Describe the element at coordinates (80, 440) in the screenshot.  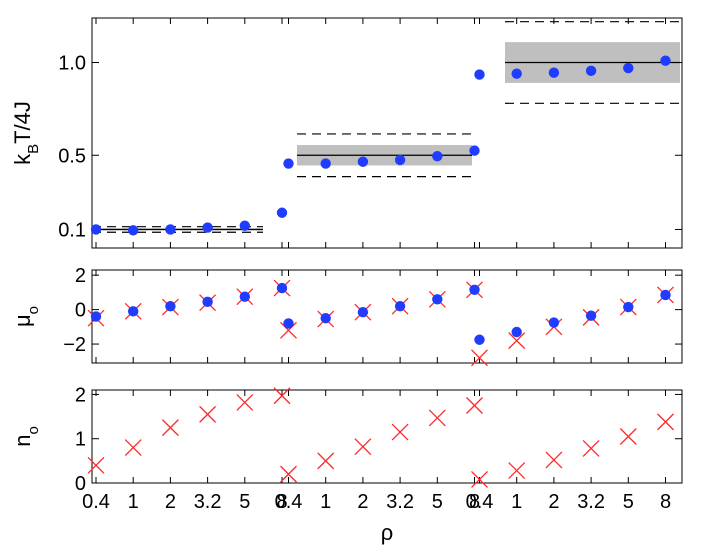
I see `n-ytick-label: 1` at that location.